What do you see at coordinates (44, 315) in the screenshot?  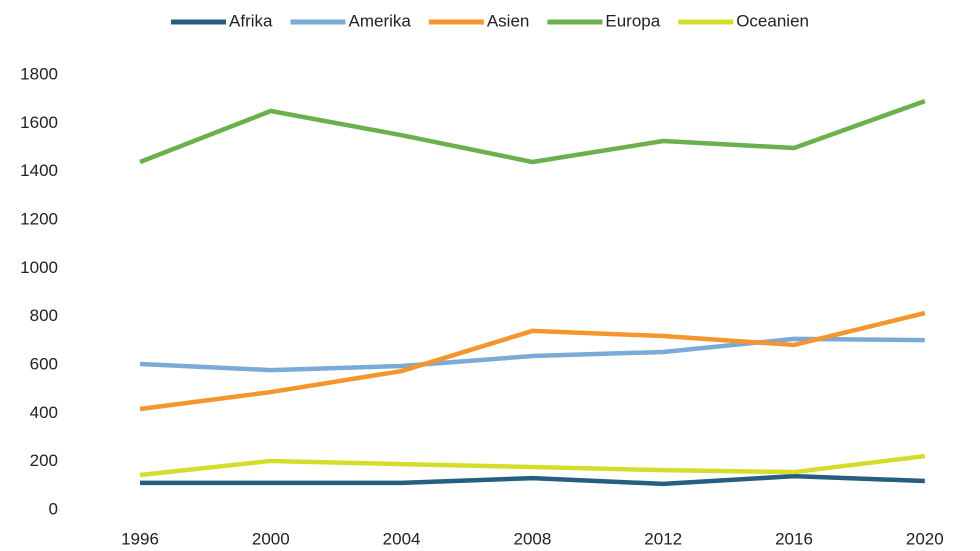 I see `y-tick-label: 800` at bounding box center [44, 315].